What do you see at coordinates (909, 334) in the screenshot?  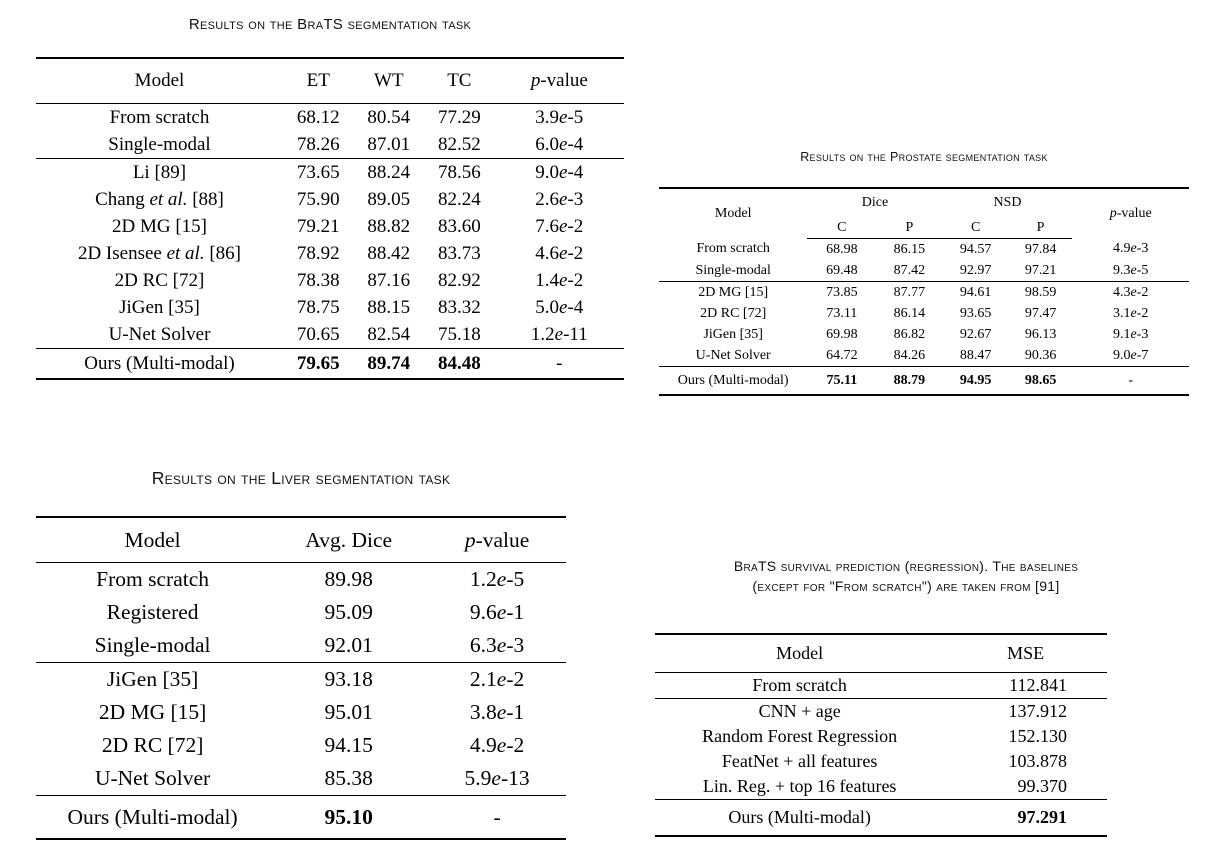 I see `value-cell: 86.82` at bounding box center [909, 334].